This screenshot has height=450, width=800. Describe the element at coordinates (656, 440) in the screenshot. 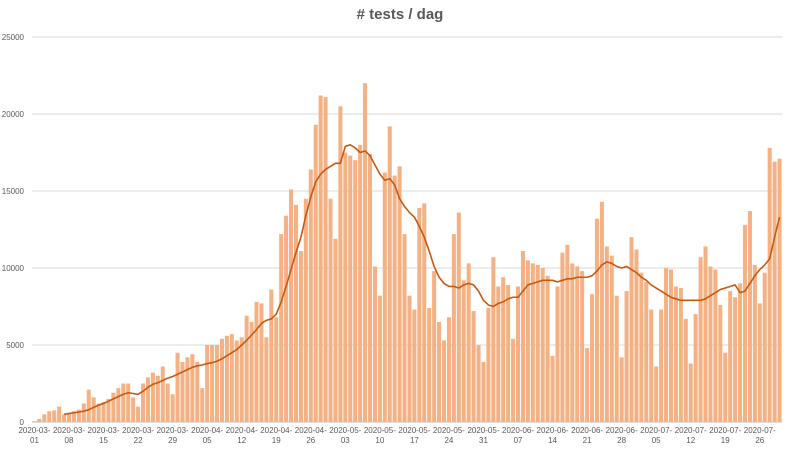

I see `x-tick-label: 05` at that location.